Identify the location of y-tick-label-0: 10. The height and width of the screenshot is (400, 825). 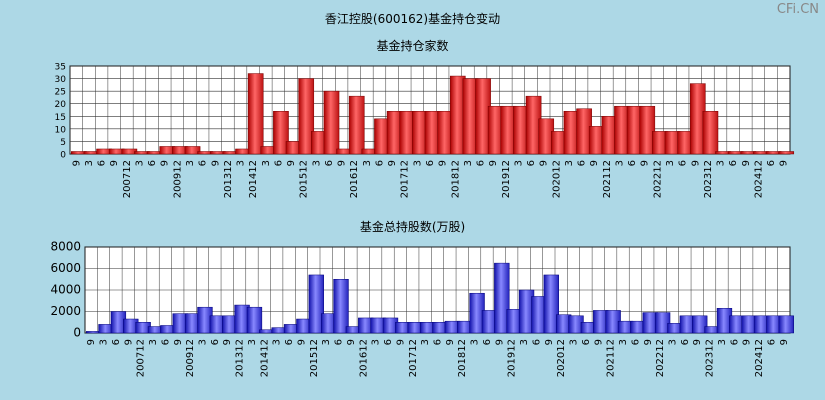
(61, 130).